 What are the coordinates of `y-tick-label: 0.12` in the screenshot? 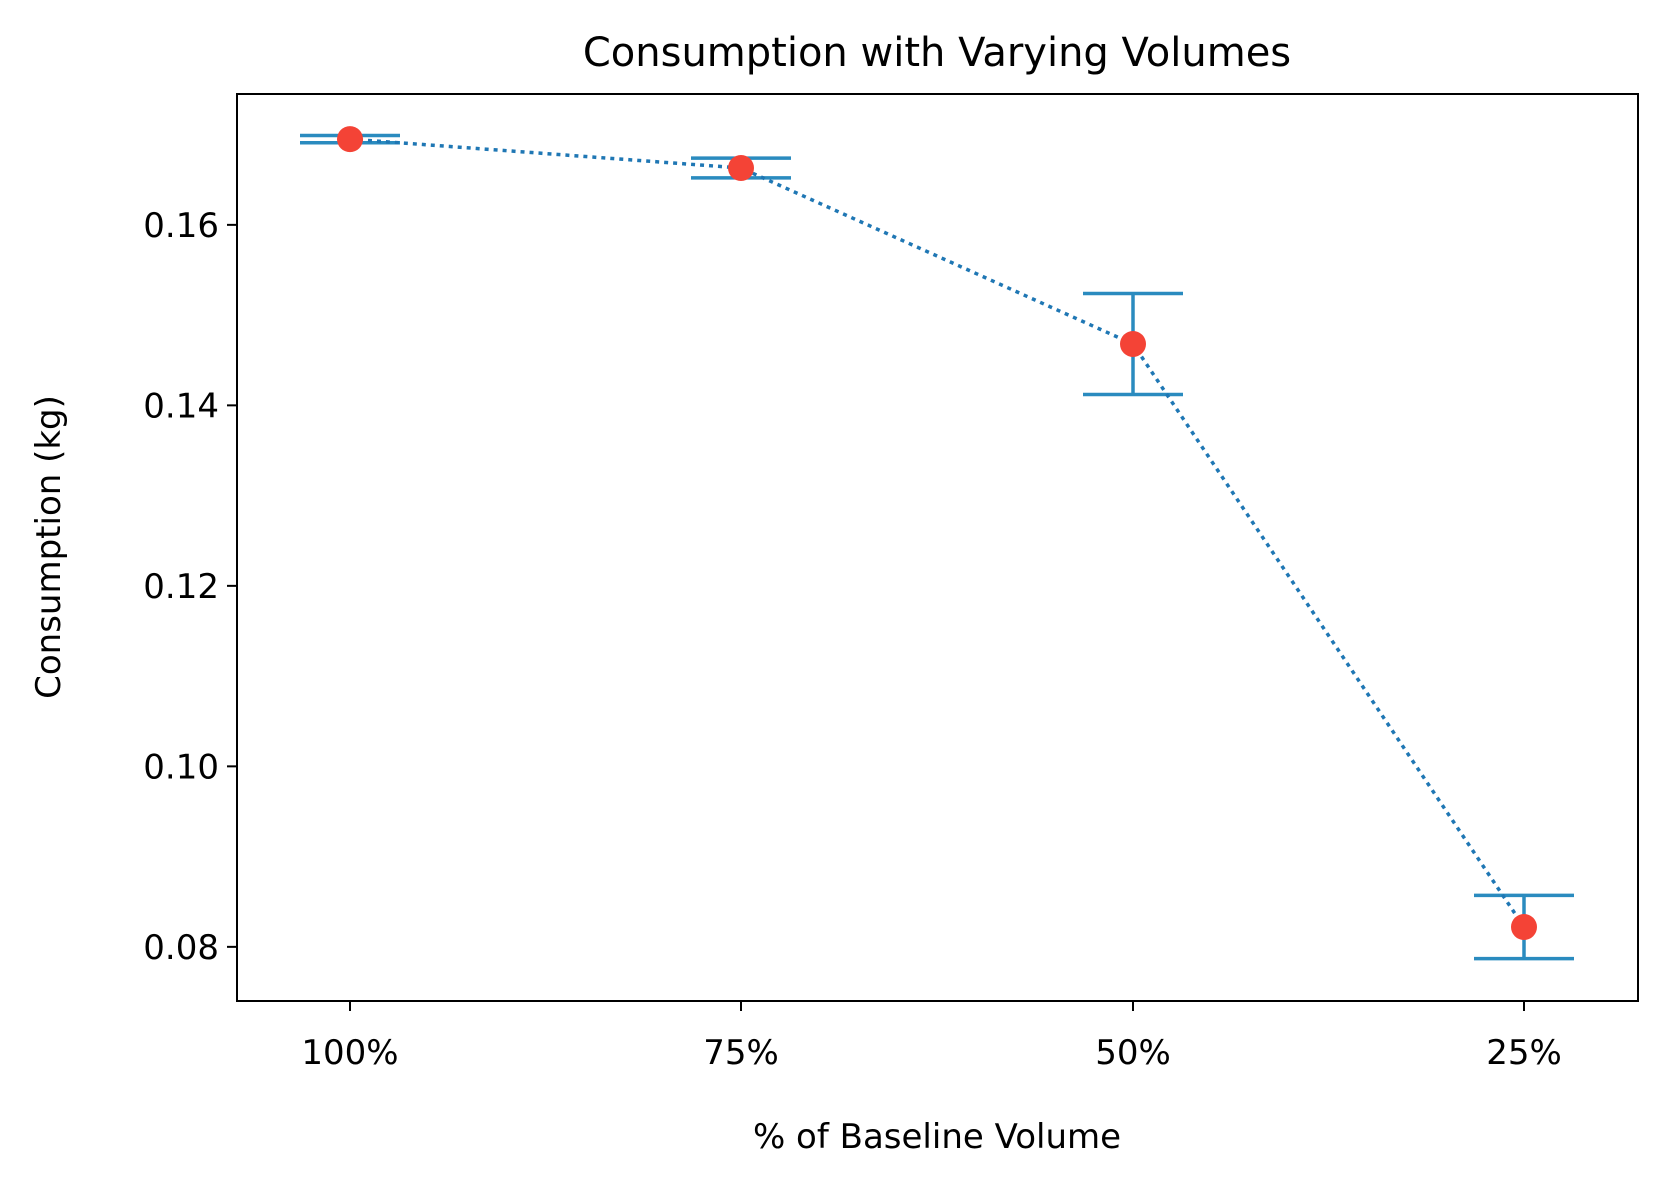 It's located at (181, 587).